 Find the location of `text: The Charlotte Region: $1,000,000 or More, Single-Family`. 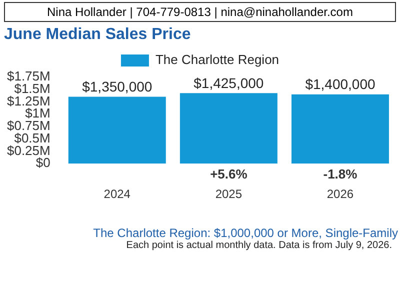

text: The Charlotte Region: $1,000,000 or More, Single-Family is located at coordinates (245, 233).